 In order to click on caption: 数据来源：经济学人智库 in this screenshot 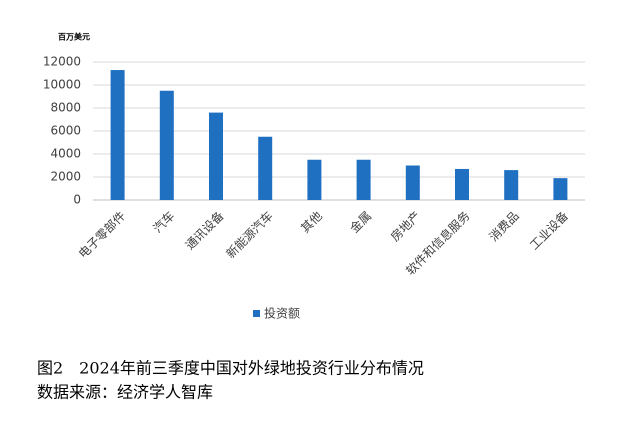, I will do `click(125, 392)`.